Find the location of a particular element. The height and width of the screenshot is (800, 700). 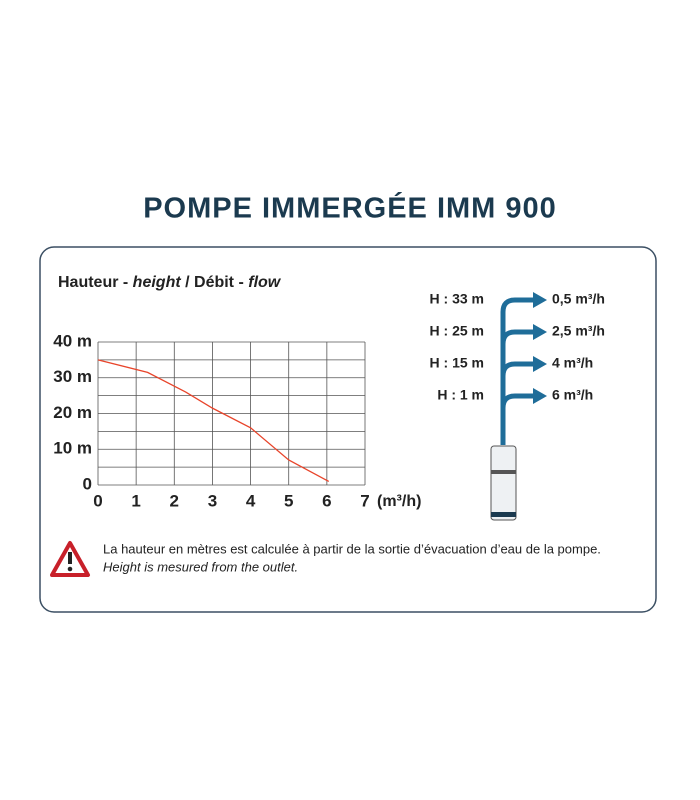

pump-band is located at coordinates (503, 472).